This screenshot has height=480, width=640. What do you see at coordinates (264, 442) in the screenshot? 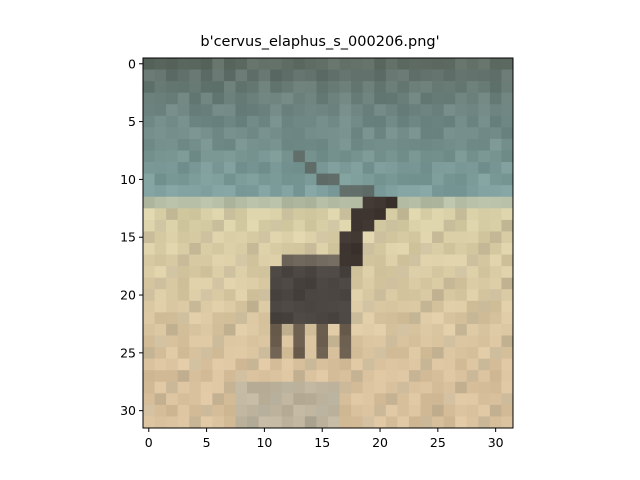
I see `x-tick-label: 10` at bounding box center [264, 442].